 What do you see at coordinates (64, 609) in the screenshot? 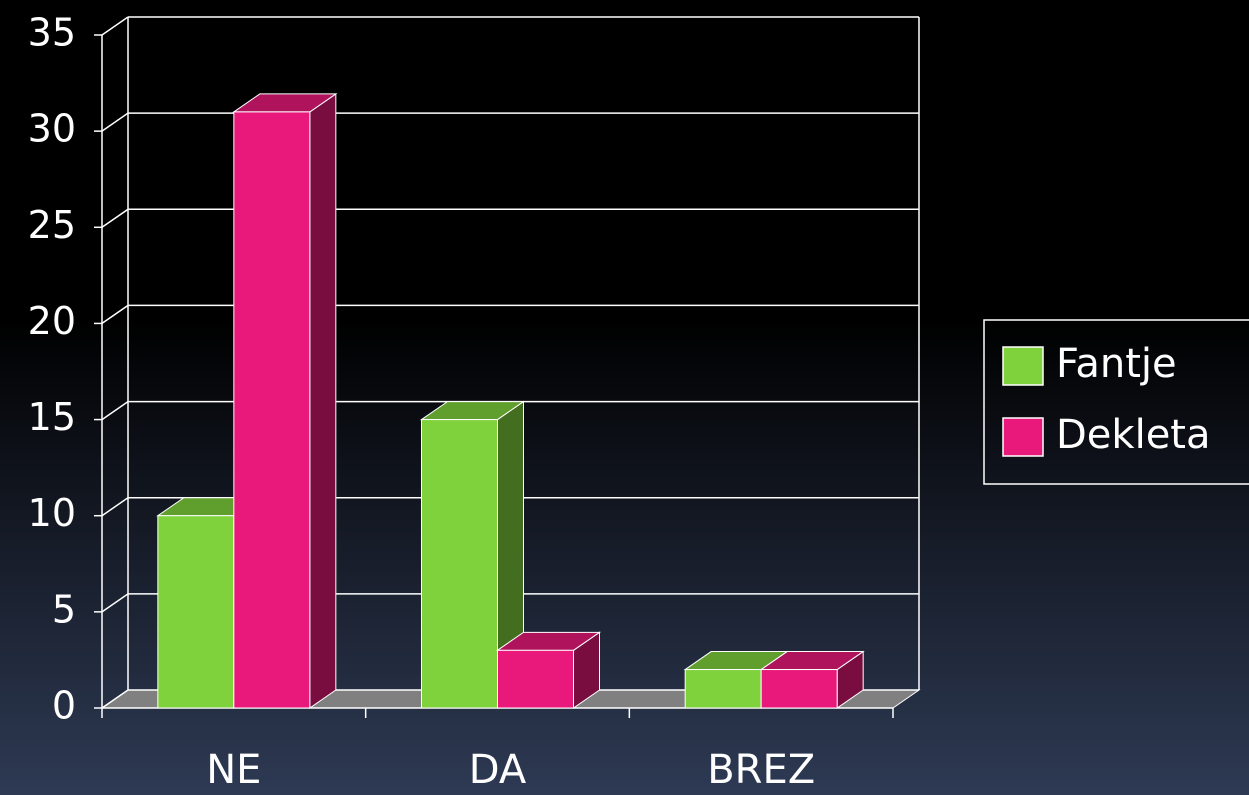
I see `y-tick-label: 5` at bounding box center [64, 609].